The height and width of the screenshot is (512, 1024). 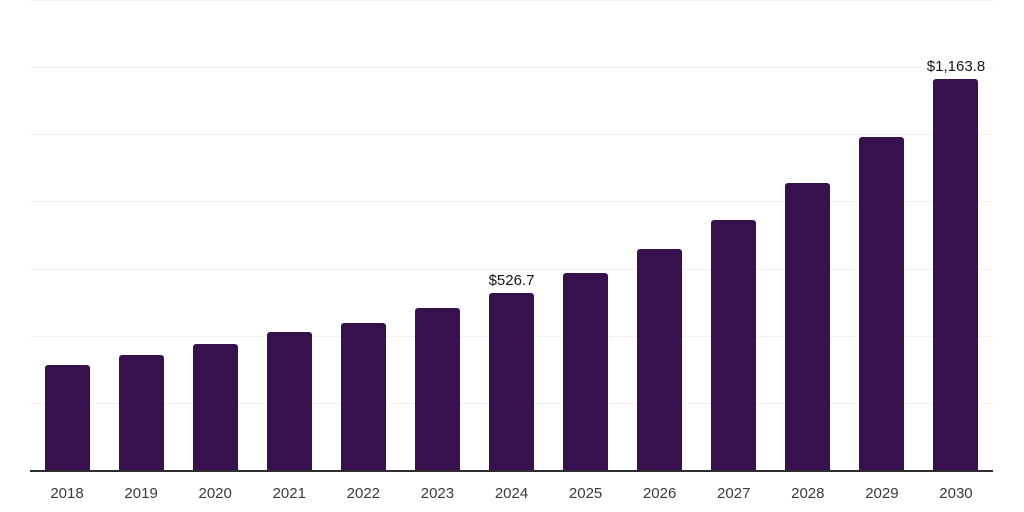 I want to click on x-axis-tick-label-2019: 2019, so click(x=141, y=493).